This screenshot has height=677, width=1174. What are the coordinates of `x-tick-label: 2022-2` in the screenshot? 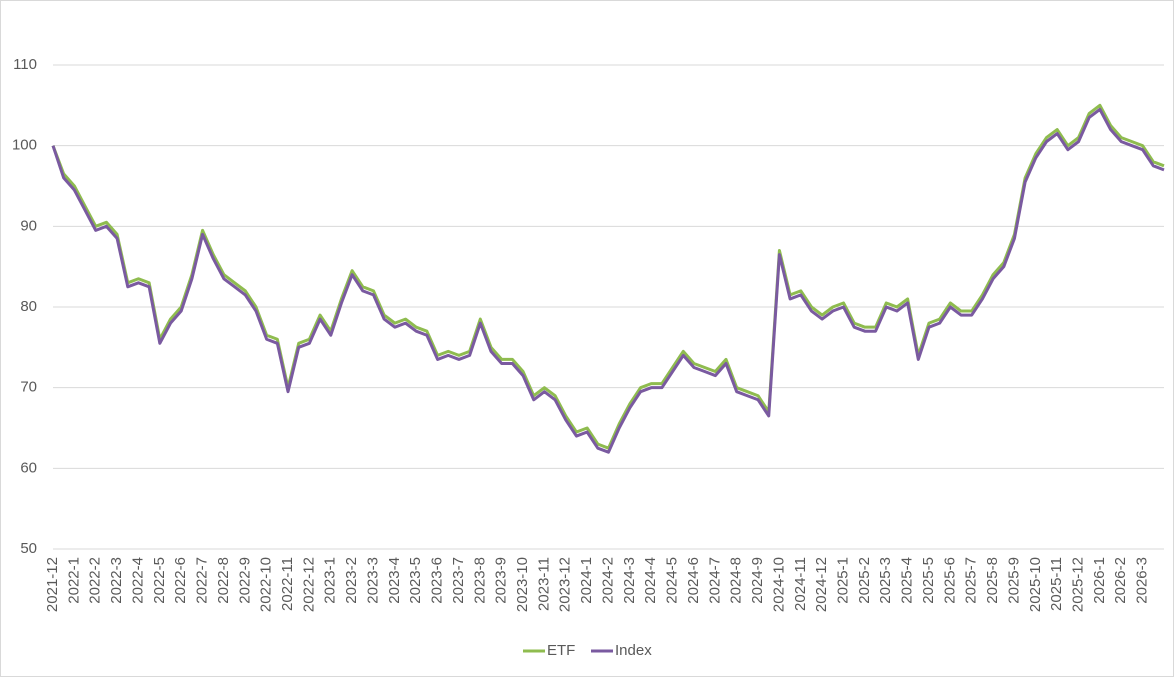 It's located at (95, 580).